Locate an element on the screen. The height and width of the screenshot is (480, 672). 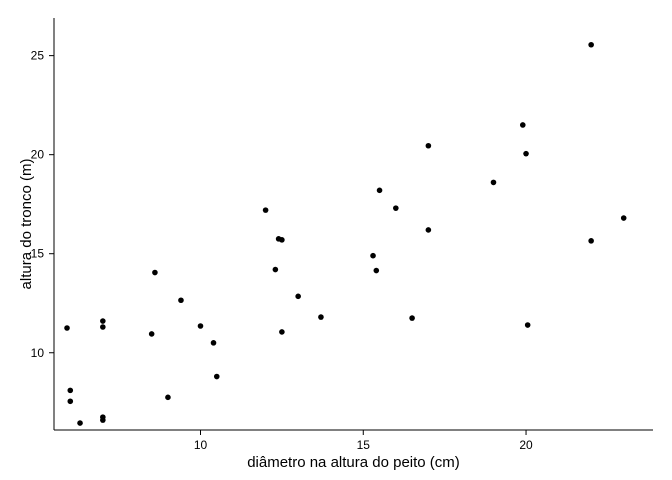
y-tick-label: 25 is located at coordinates (38, 56).